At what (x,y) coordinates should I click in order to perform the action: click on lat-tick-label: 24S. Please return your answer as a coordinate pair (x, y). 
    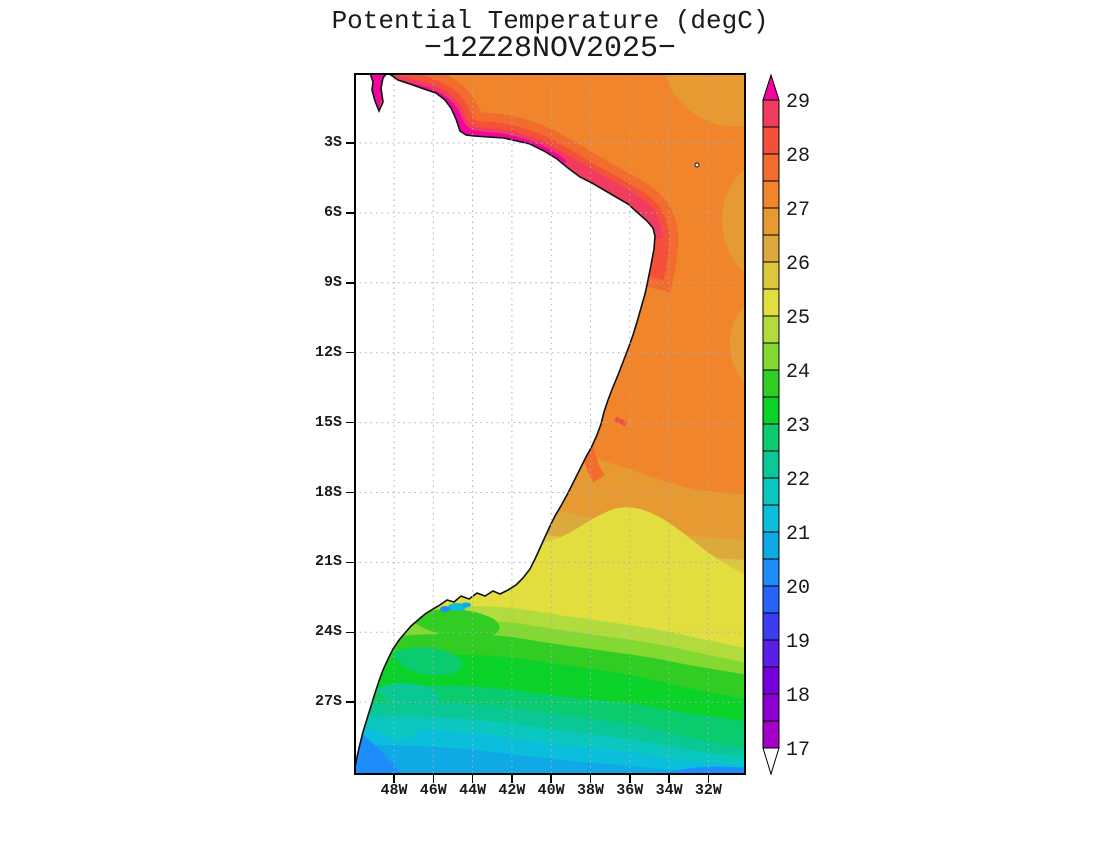
    Looking at the image, I should click on (328, 632).